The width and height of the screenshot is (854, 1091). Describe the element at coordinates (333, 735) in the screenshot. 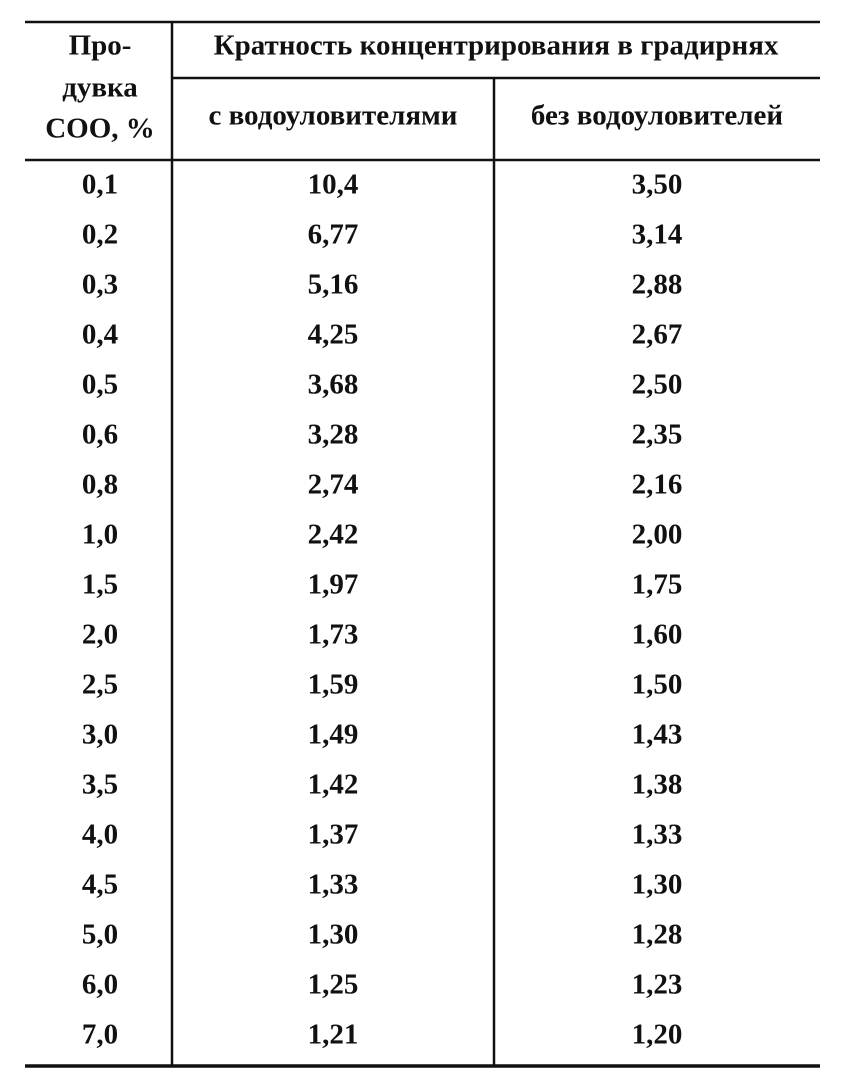

I see `table-cell: 1,49` at that location.